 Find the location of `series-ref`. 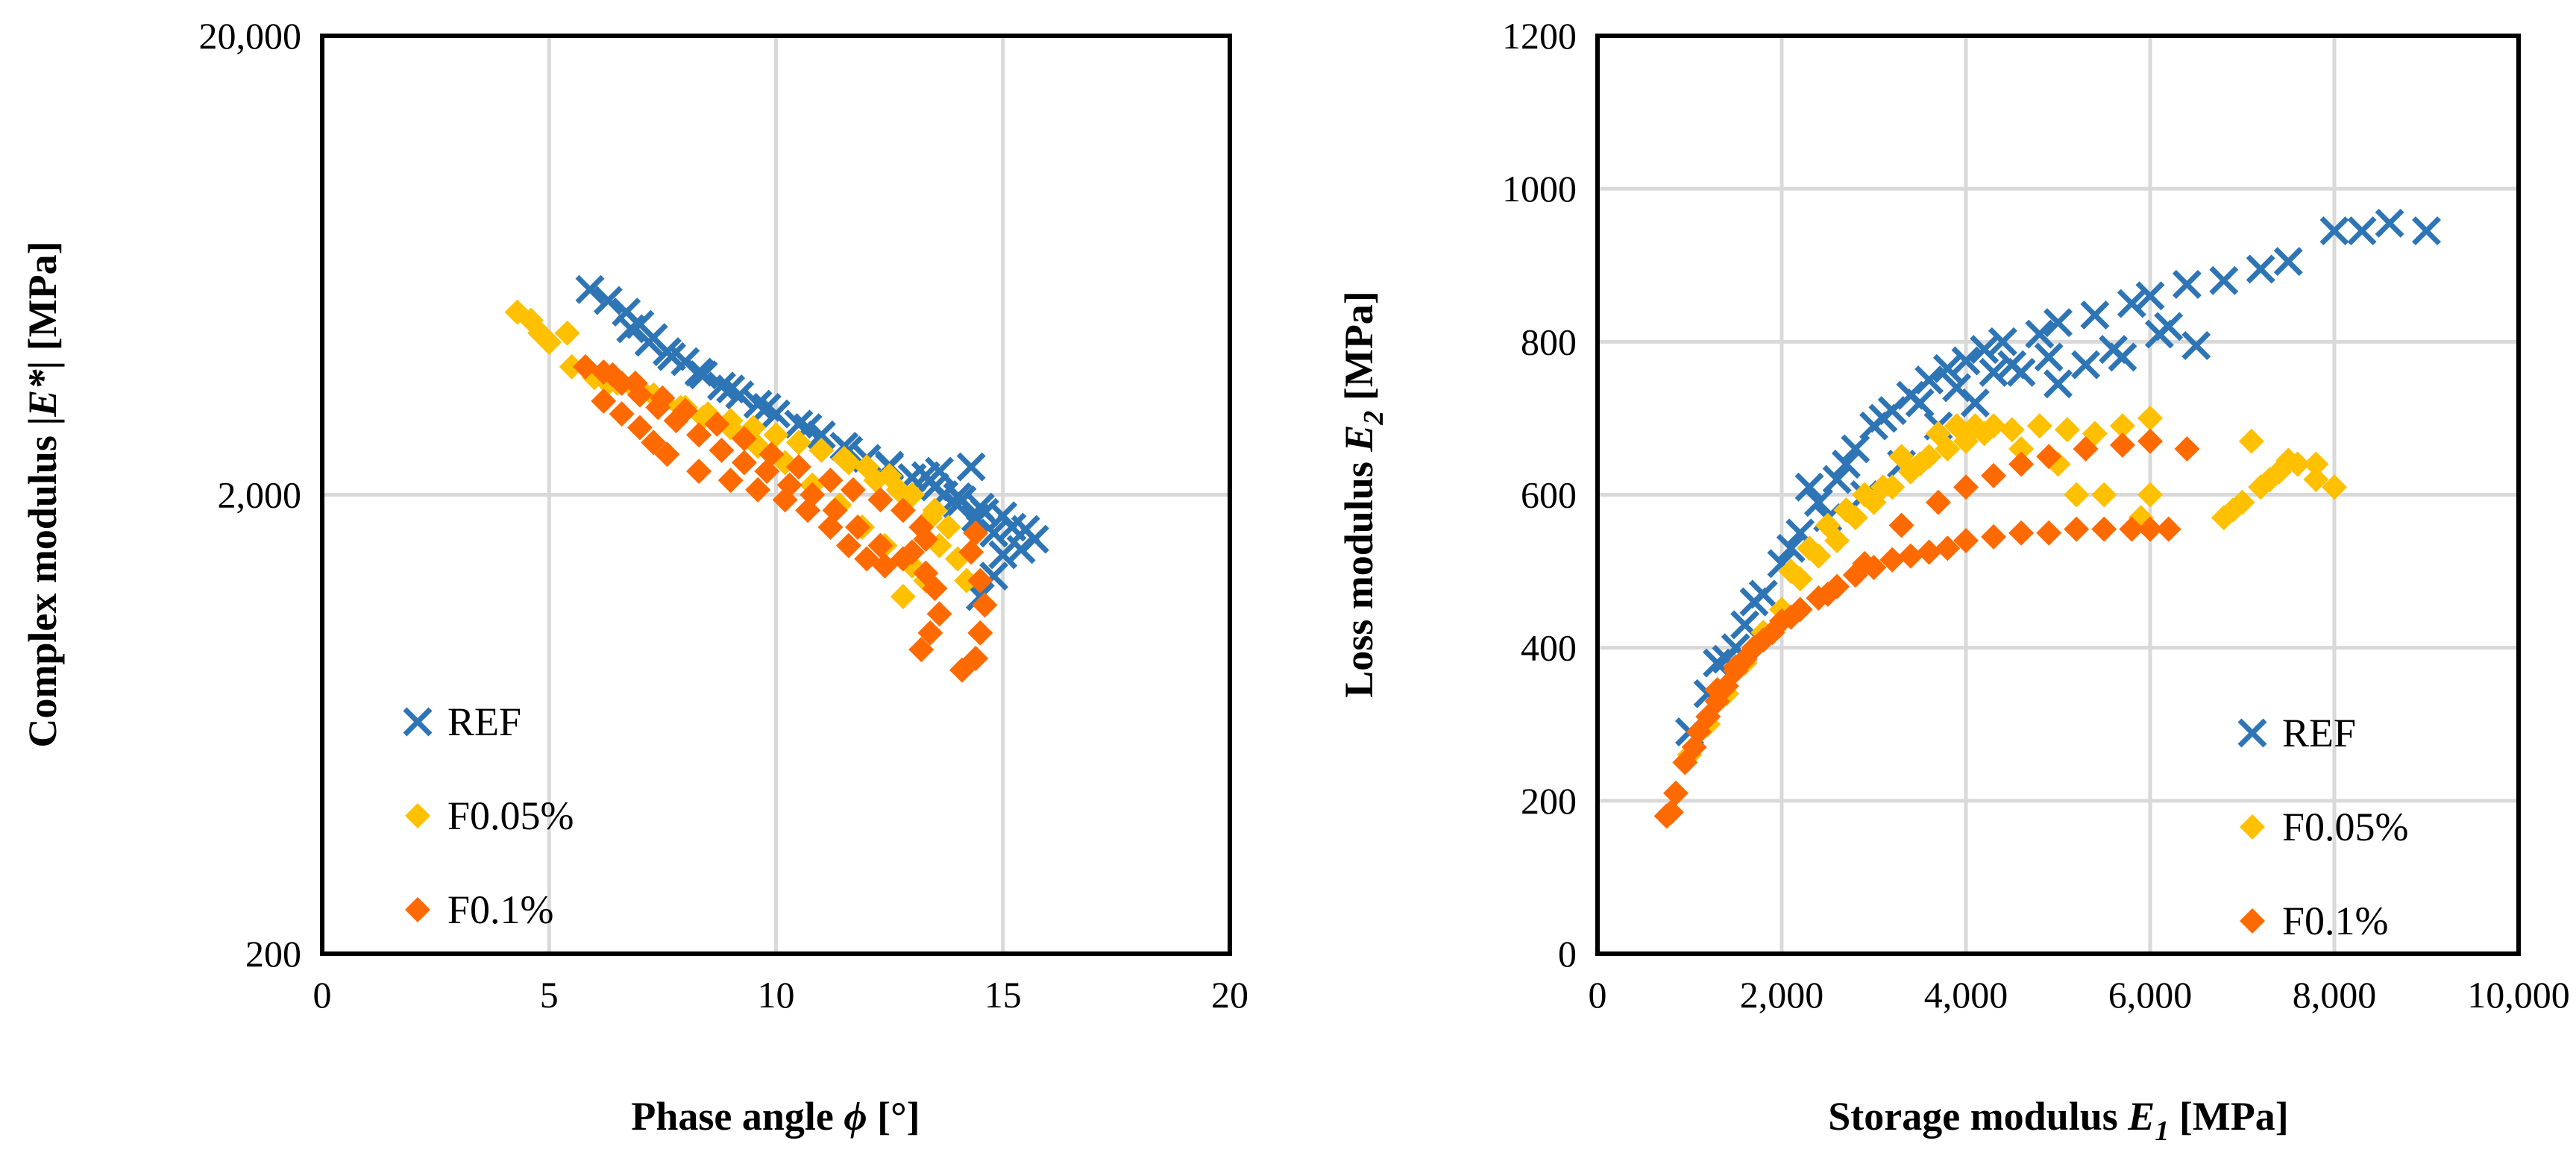

series-ref is located at coordinates (2058, 477).